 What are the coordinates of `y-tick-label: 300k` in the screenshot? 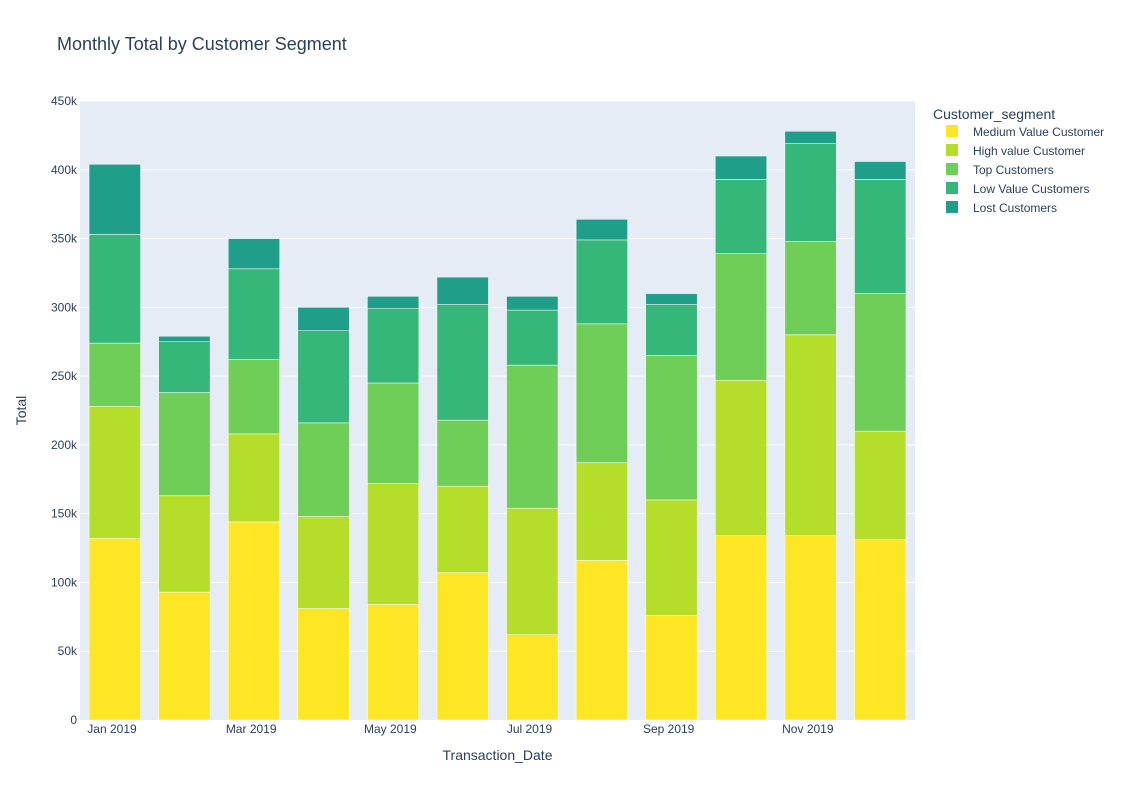 It's located at (64, 307).